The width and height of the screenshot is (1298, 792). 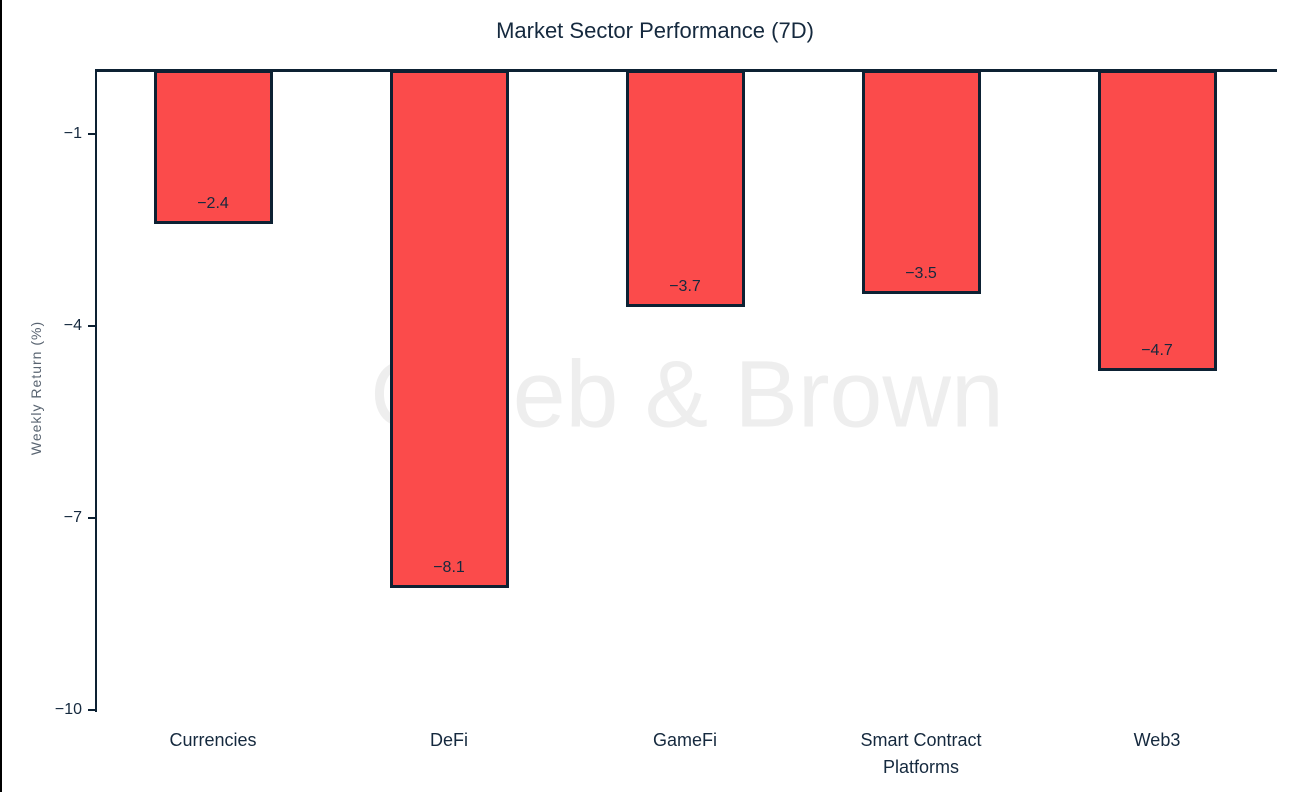 What do you see at coordinates (449, 567) in the screenshot?
I see `bar-value-label: −8.1` at bounding box center [449, 567].